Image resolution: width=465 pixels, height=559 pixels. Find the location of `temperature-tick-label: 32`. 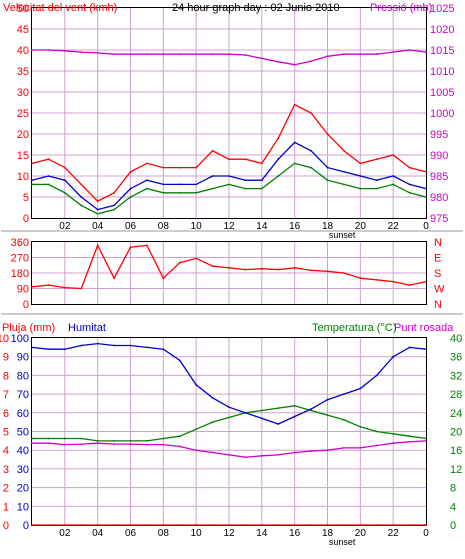

temperature-tick-label: 32 is located at coordinates (456, 376).